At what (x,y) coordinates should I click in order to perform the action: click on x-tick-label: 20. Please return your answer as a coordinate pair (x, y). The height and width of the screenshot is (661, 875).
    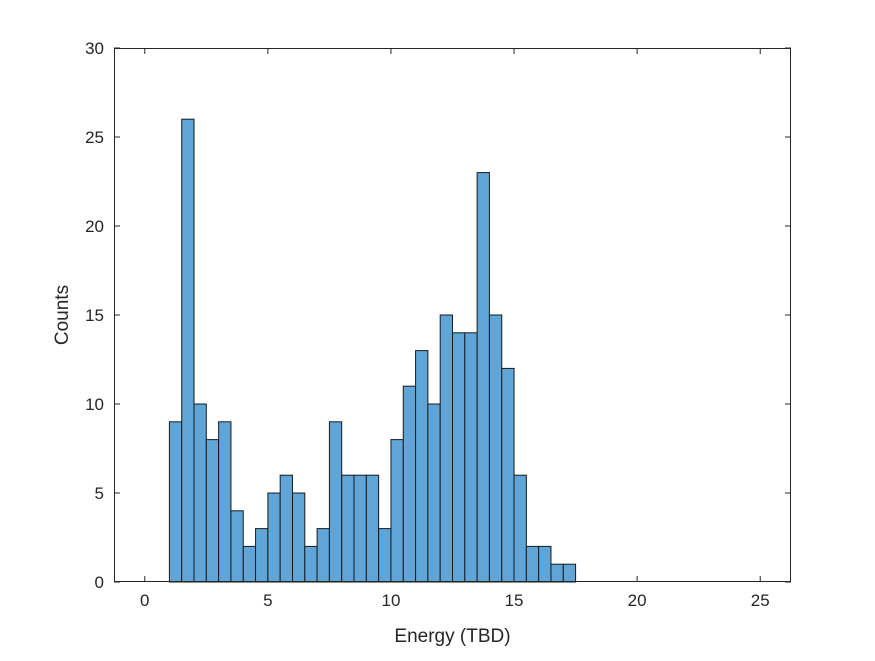
    Looking at the image, I should click on (637, 600).